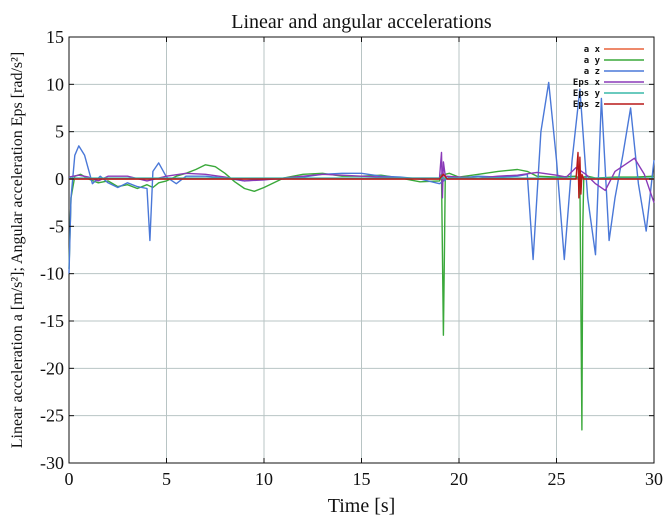  What do you see at coordinates (586, 105) in the screenshot?
I see `legend-label: Eps z` at bounding box center [586, 105].